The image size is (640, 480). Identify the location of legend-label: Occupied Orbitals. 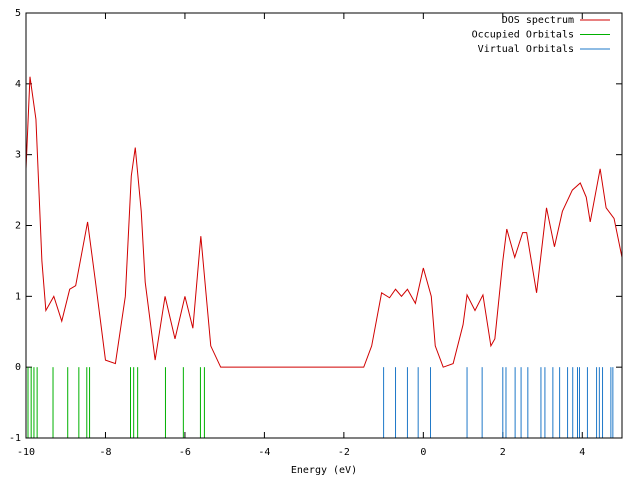
(523, 35).